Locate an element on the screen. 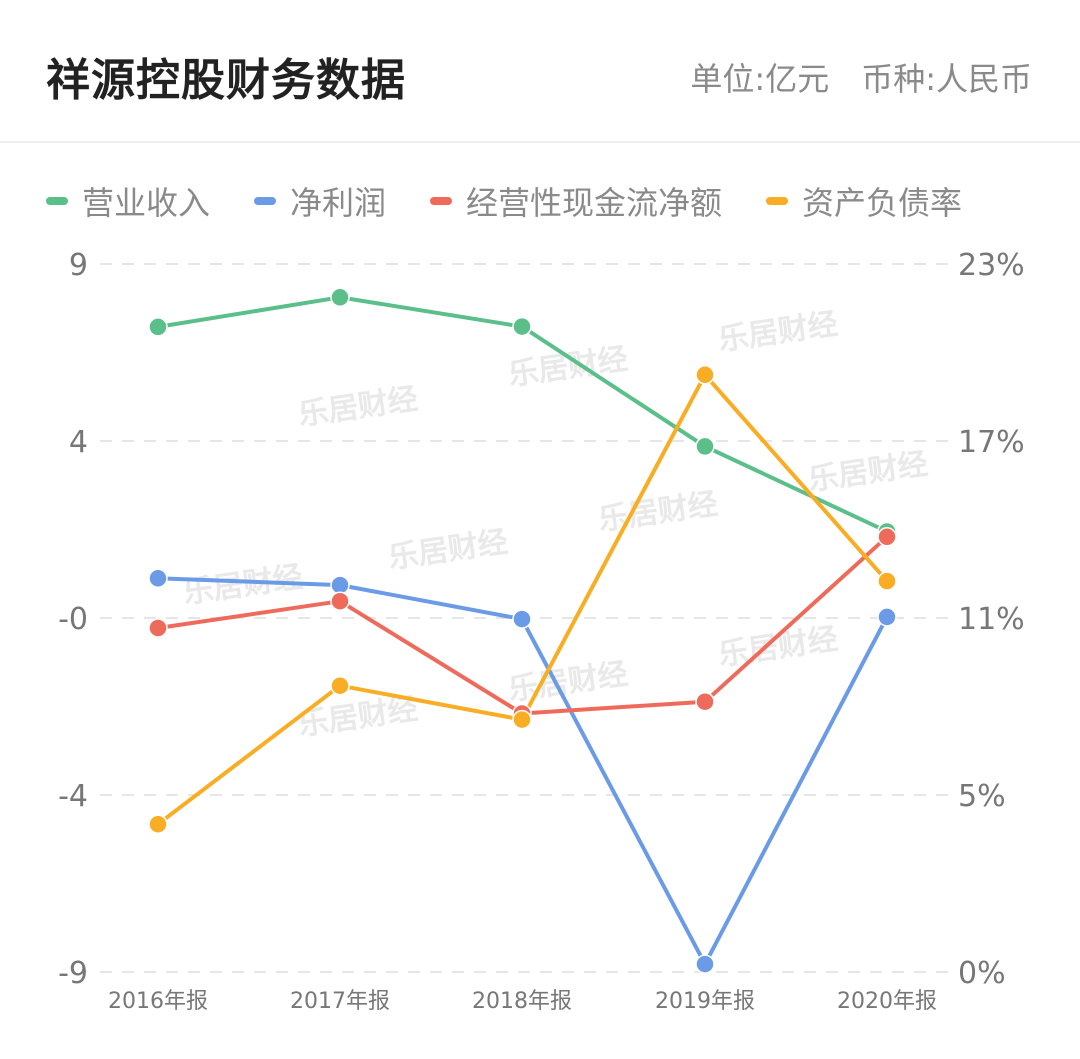 This screenshot has height=1059, width=1080. x-axis-tick: 2017年报 is located at coordinates (340, 1001).